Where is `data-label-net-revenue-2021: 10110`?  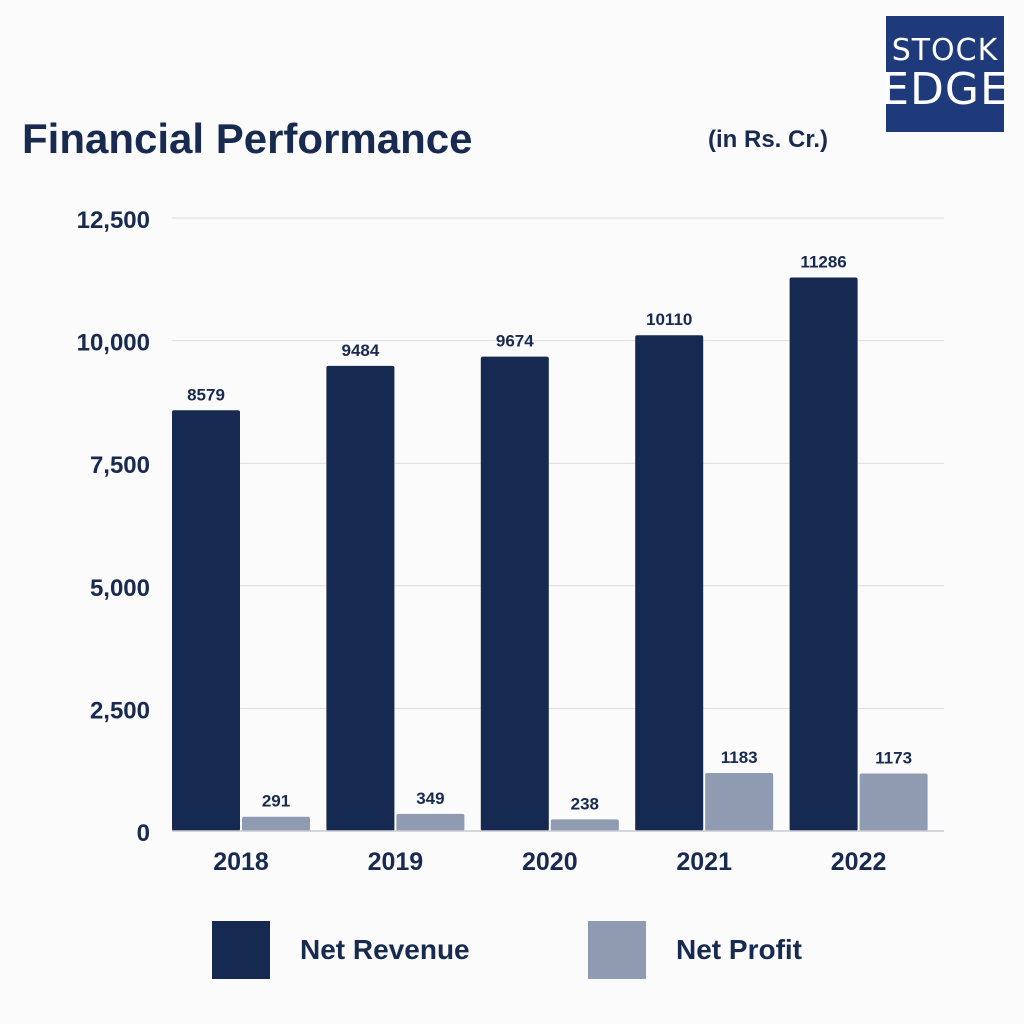 data-label-net-revenue-2021: 10110 is located at coordinates (669, 319).